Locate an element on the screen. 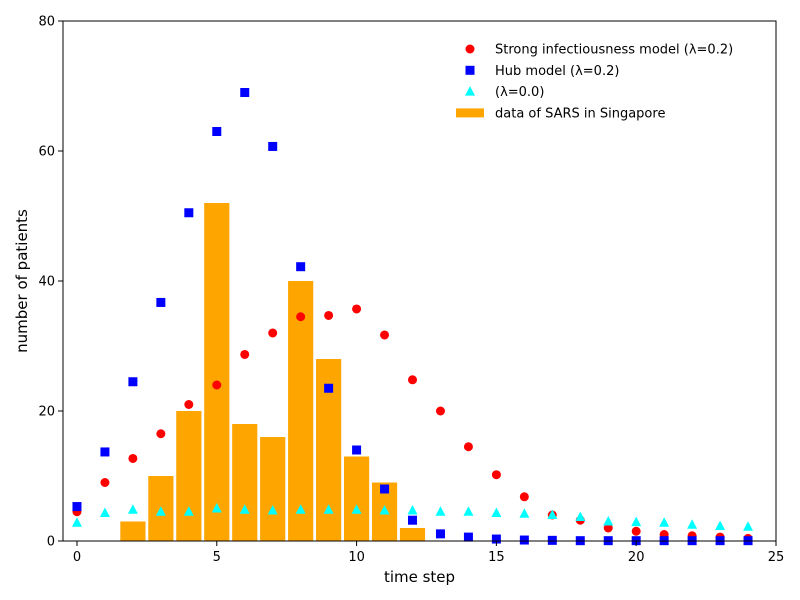 Image resolution: width=800 pixels, height=600 pixels. x-tick-label: 25 is located at coordinates (776, 557).